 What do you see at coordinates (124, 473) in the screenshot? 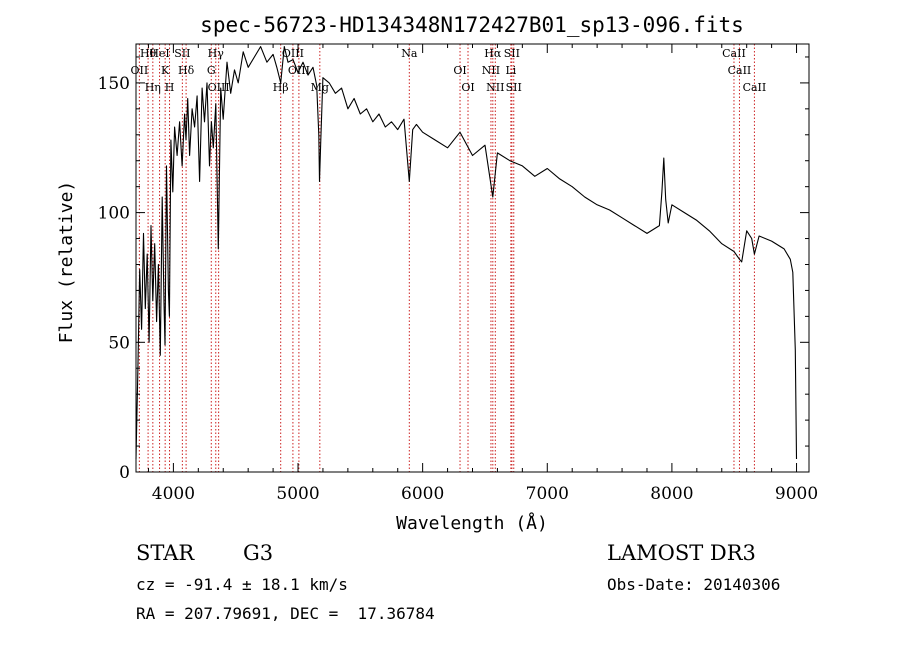
I see `y-tick-label: 0` at bounding box center [124, 473].